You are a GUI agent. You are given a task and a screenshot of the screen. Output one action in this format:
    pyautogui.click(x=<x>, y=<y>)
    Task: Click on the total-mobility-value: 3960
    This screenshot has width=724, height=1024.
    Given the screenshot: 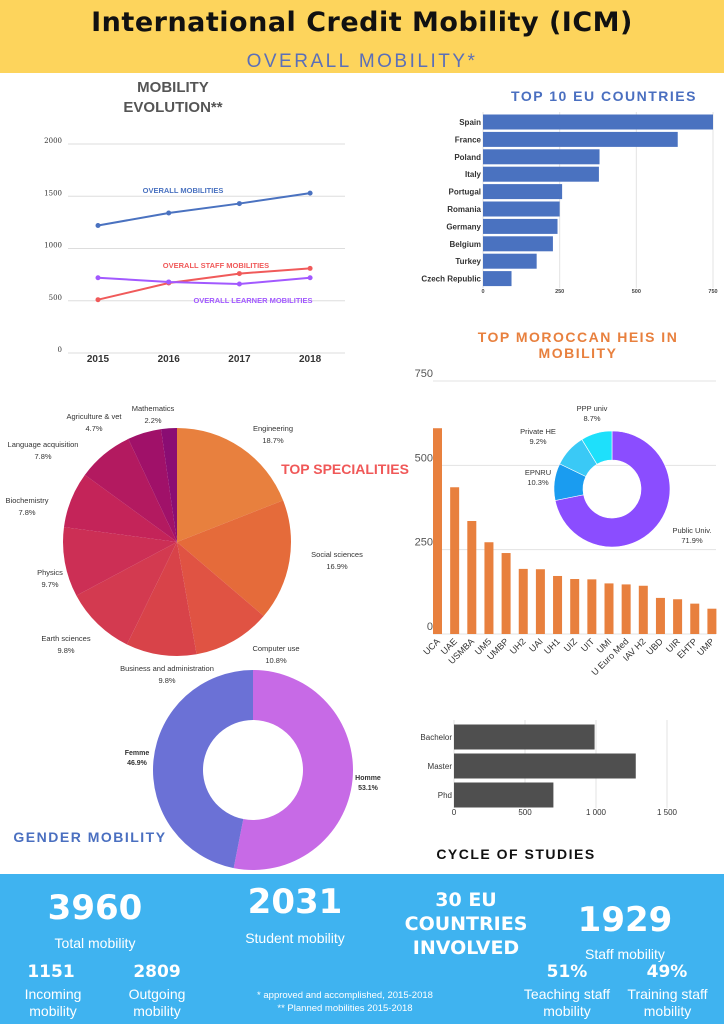 What is the action you would take?
    pyautogui.click(x=95, y=908)
    